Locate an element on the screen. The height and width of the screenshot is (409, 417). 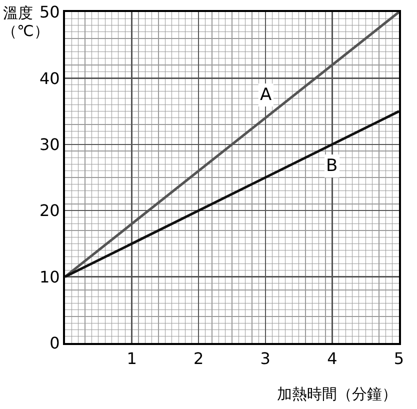
x-tick-label: 3 is located at coordinates (265, 358).